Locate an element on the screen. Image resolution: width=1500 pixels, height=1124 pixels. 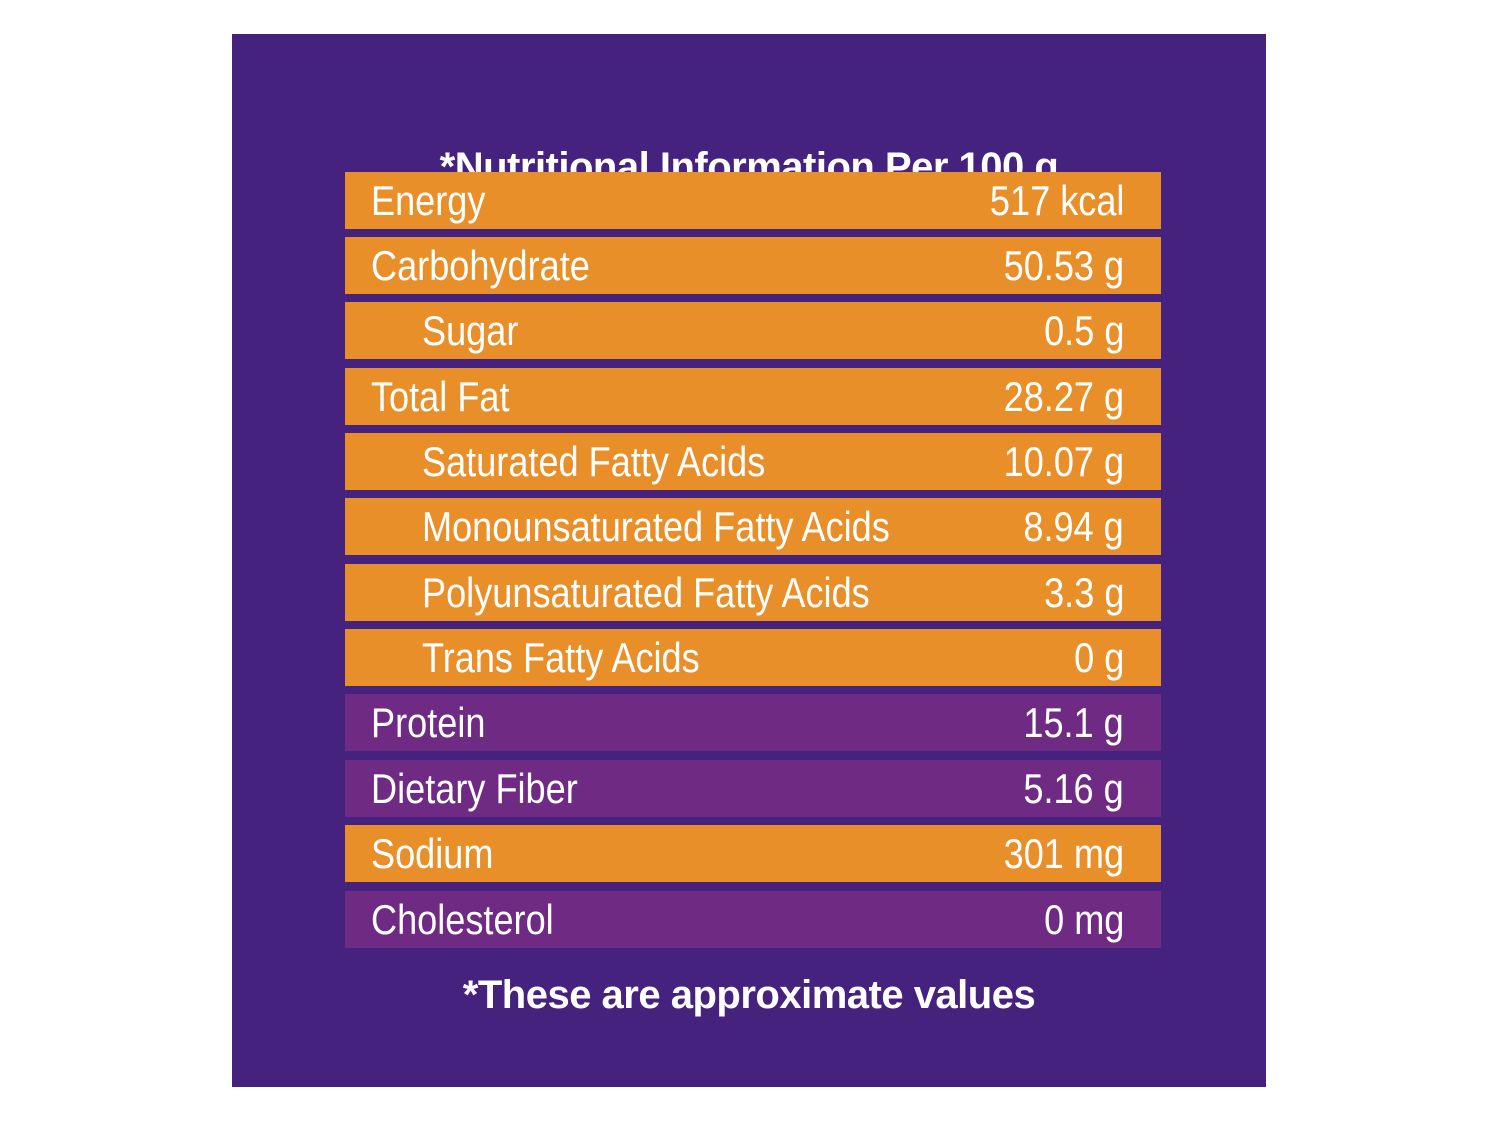
approximate-values-footnote: *These are approximate values is located at coordinates (749, 995).